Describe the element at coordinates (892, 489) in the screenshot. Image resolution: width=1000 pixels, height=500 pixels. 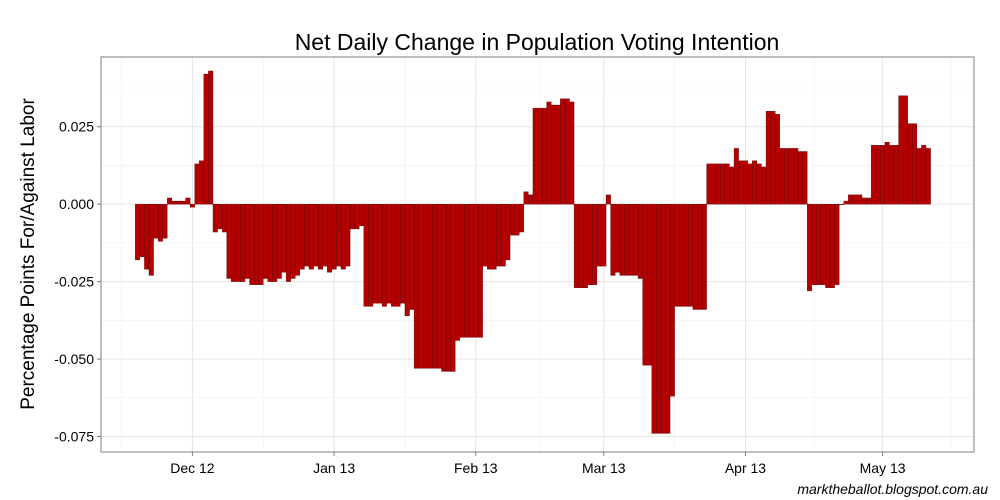
I see `source-caption: marktheballot.blogspot.com.au` at that location.